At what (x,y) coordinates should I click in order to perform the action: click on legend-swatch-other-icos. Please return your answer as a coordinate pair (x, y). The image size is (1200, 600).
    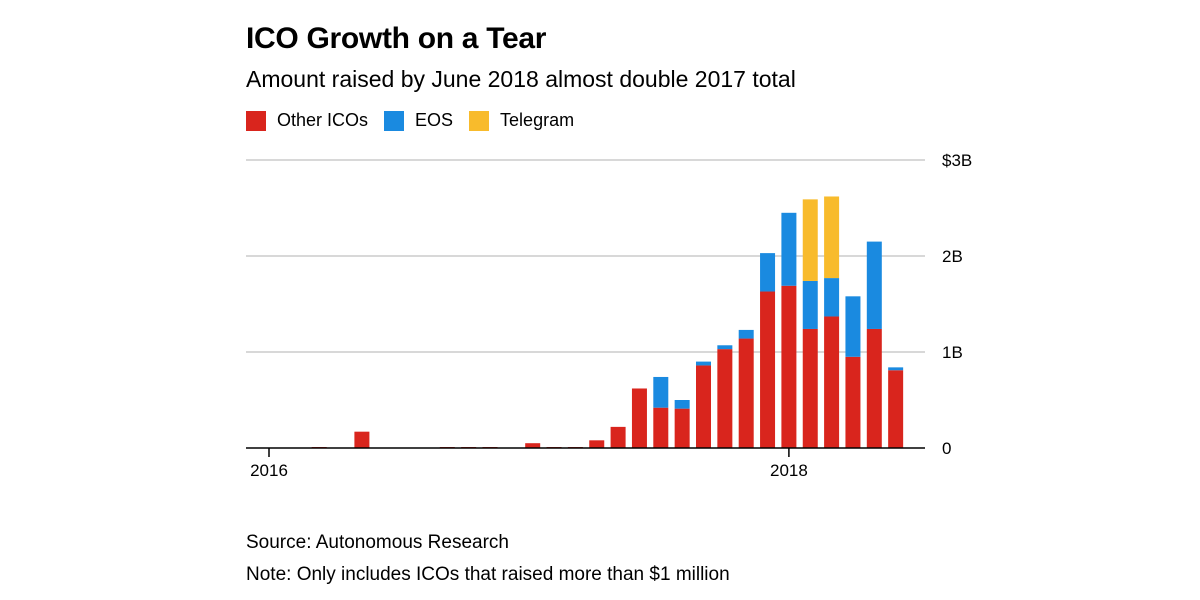
    Looking at the image, I should click on (256, 120).